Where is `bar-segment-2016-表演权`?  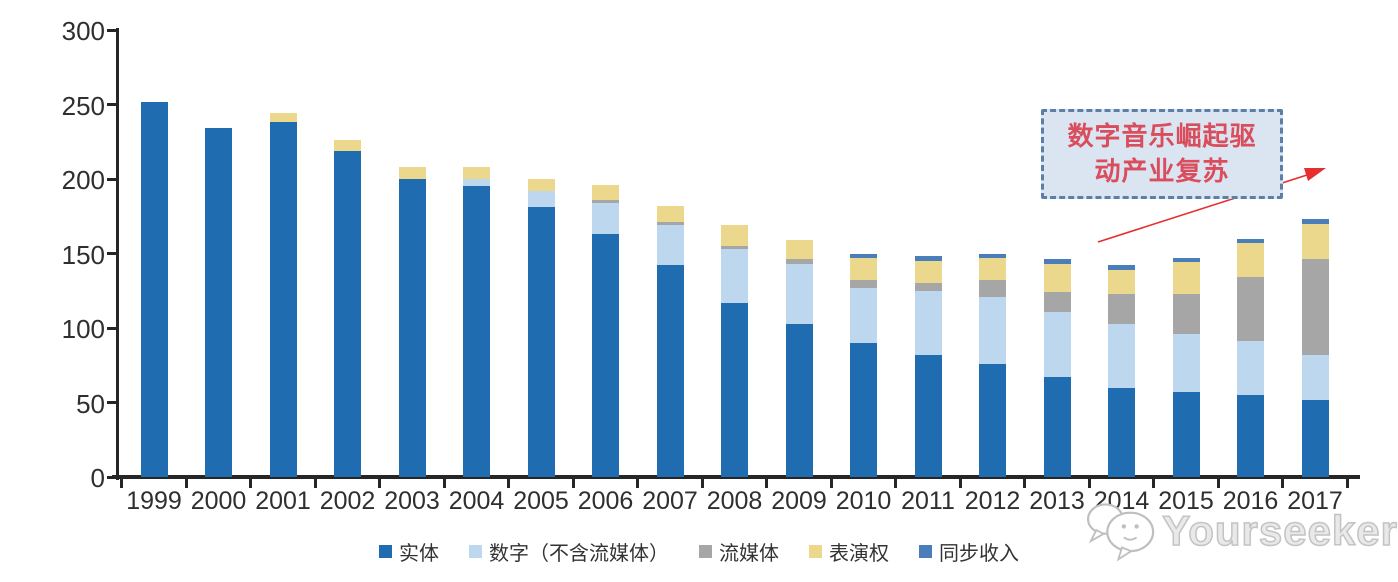
bar-segment-2016-表演权 is located at coordinates (1250, 260).